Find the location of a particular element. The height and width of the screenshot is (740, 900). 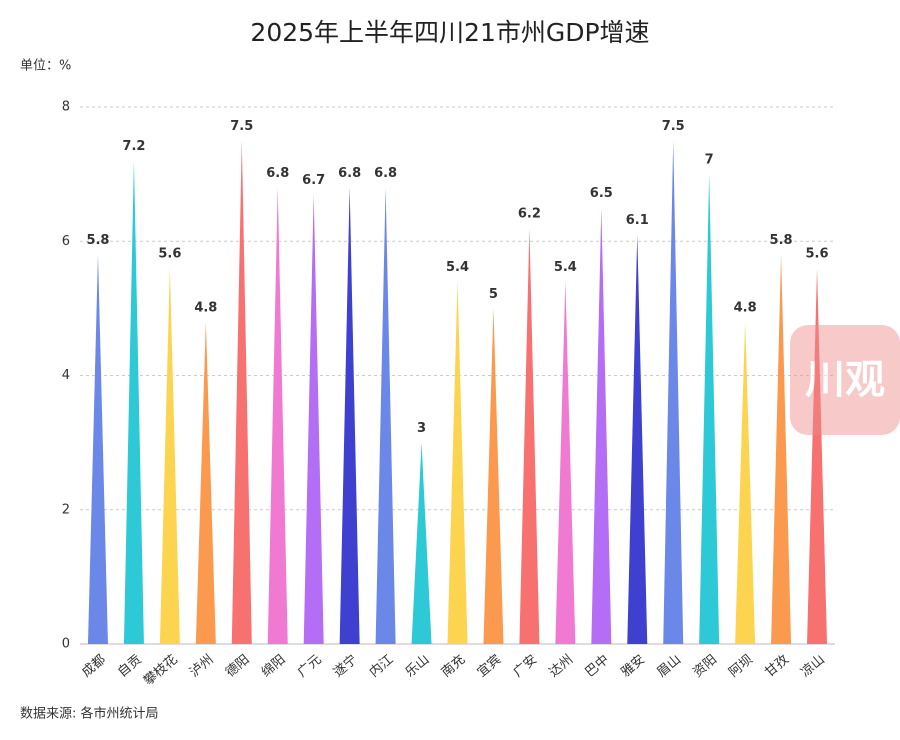

y-tick-label: 2 is located at coordinates (66, 509).